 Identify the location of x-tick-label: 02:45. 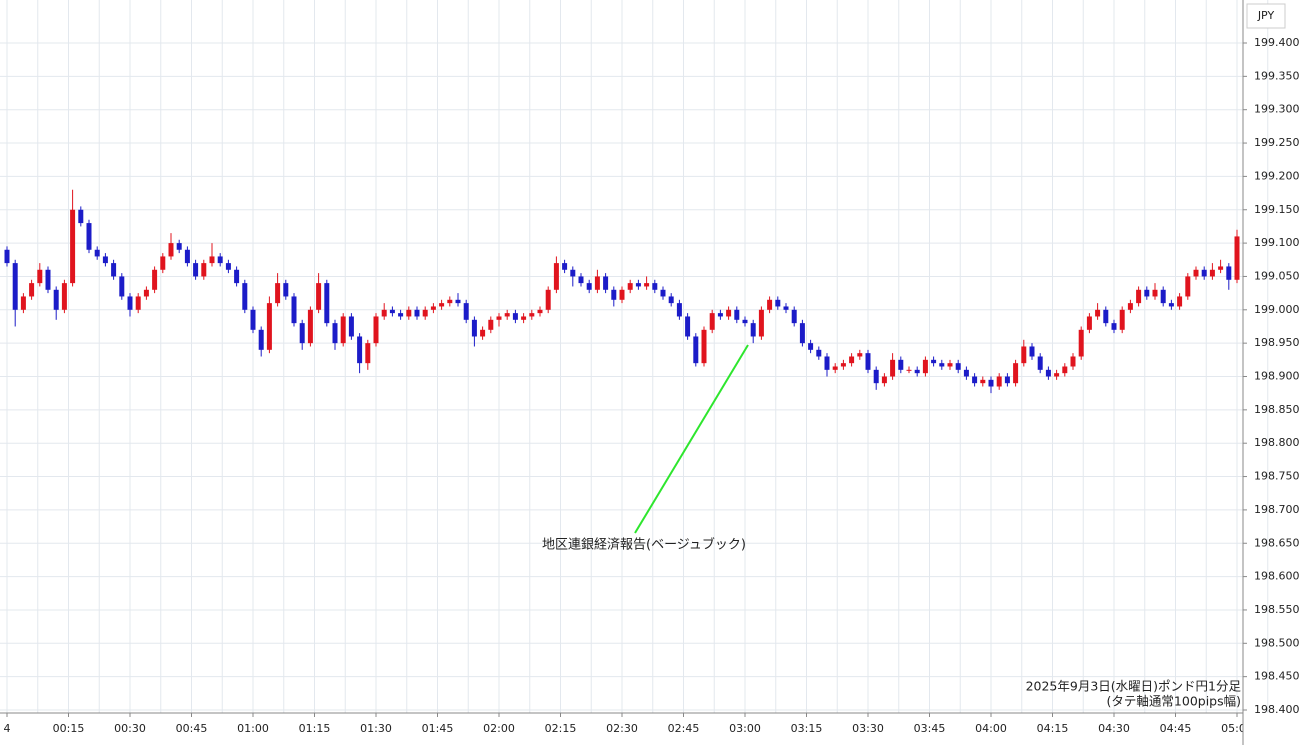
(684, 728).